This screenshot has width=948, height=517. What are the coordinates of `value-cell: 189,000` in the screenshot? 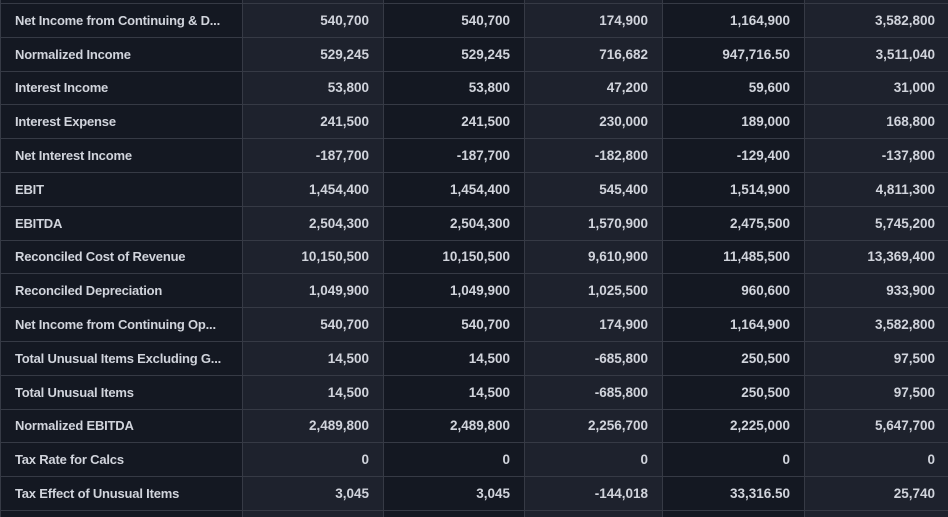 It's located at (734, 122).